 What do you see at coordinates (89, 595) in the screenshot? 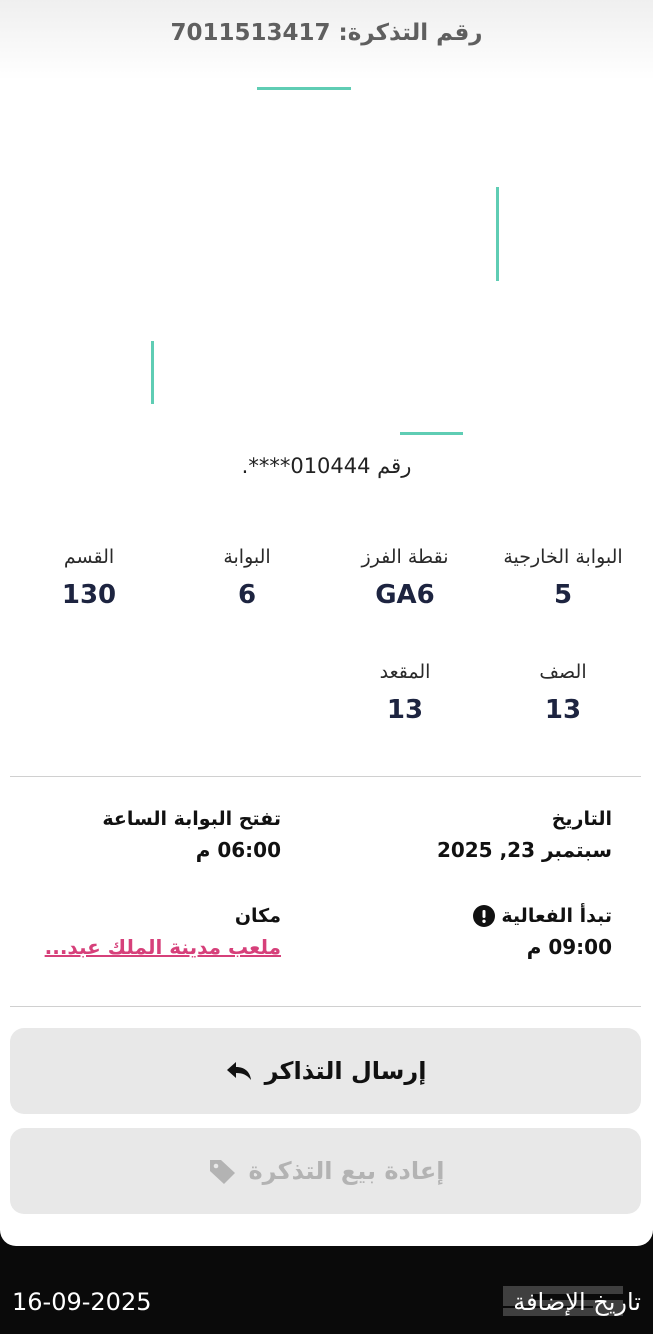
I see `section-value: 130` at bounding box center [89, 595].